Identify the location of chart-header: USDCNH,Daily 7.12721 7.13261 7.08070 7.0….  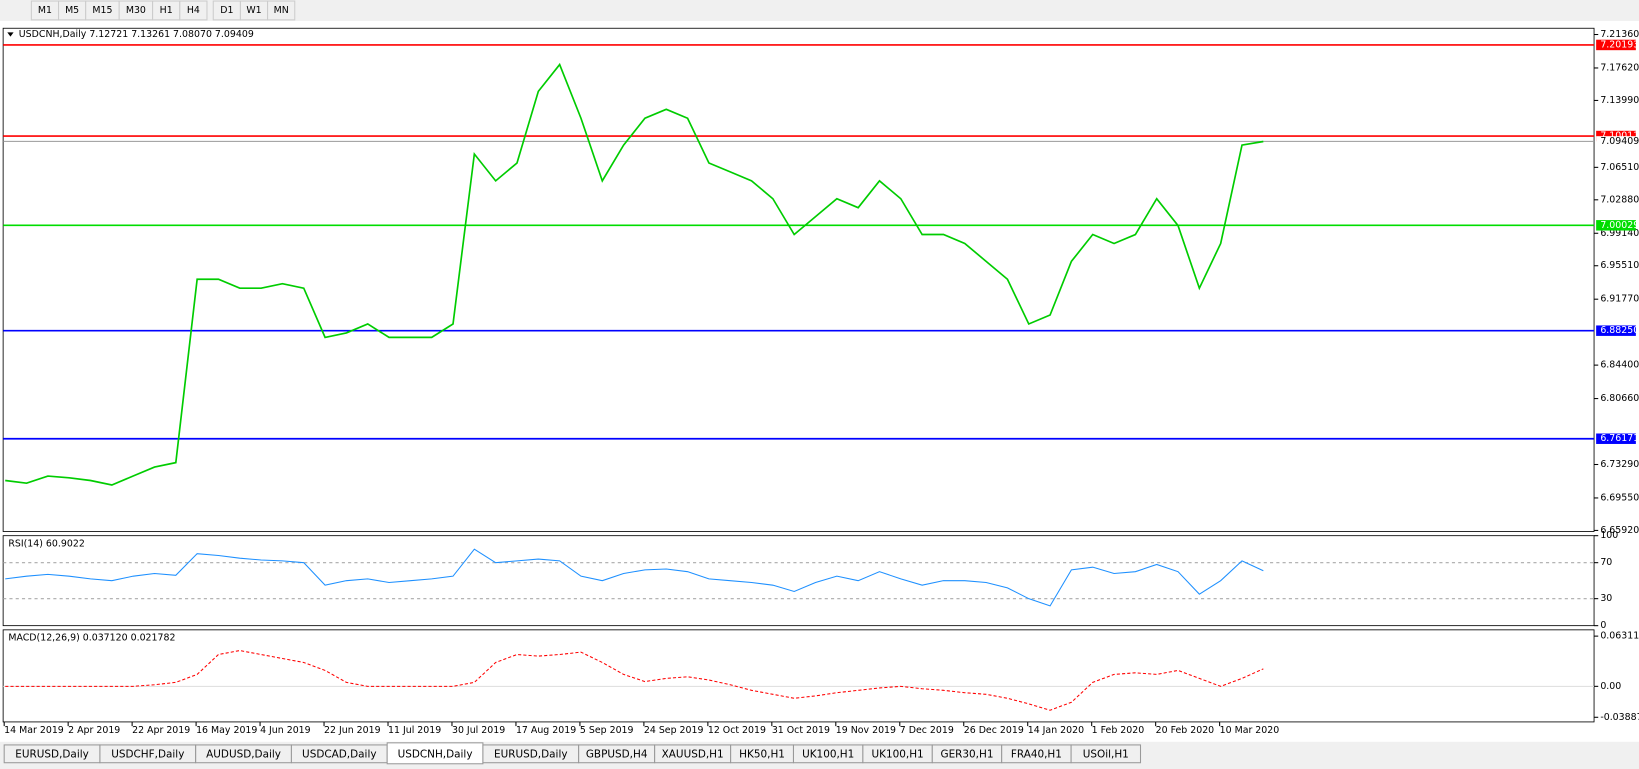
(136, 34).